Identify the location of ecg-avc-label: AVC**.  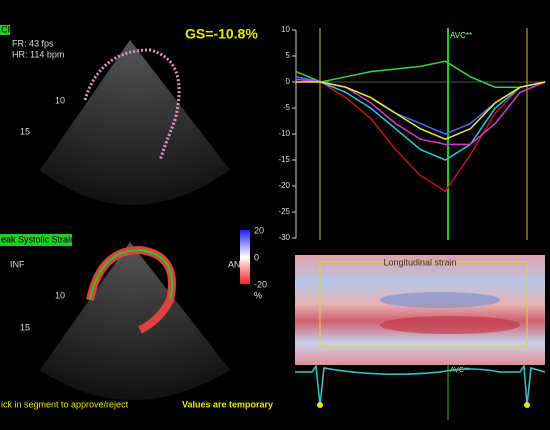
(460, 370).